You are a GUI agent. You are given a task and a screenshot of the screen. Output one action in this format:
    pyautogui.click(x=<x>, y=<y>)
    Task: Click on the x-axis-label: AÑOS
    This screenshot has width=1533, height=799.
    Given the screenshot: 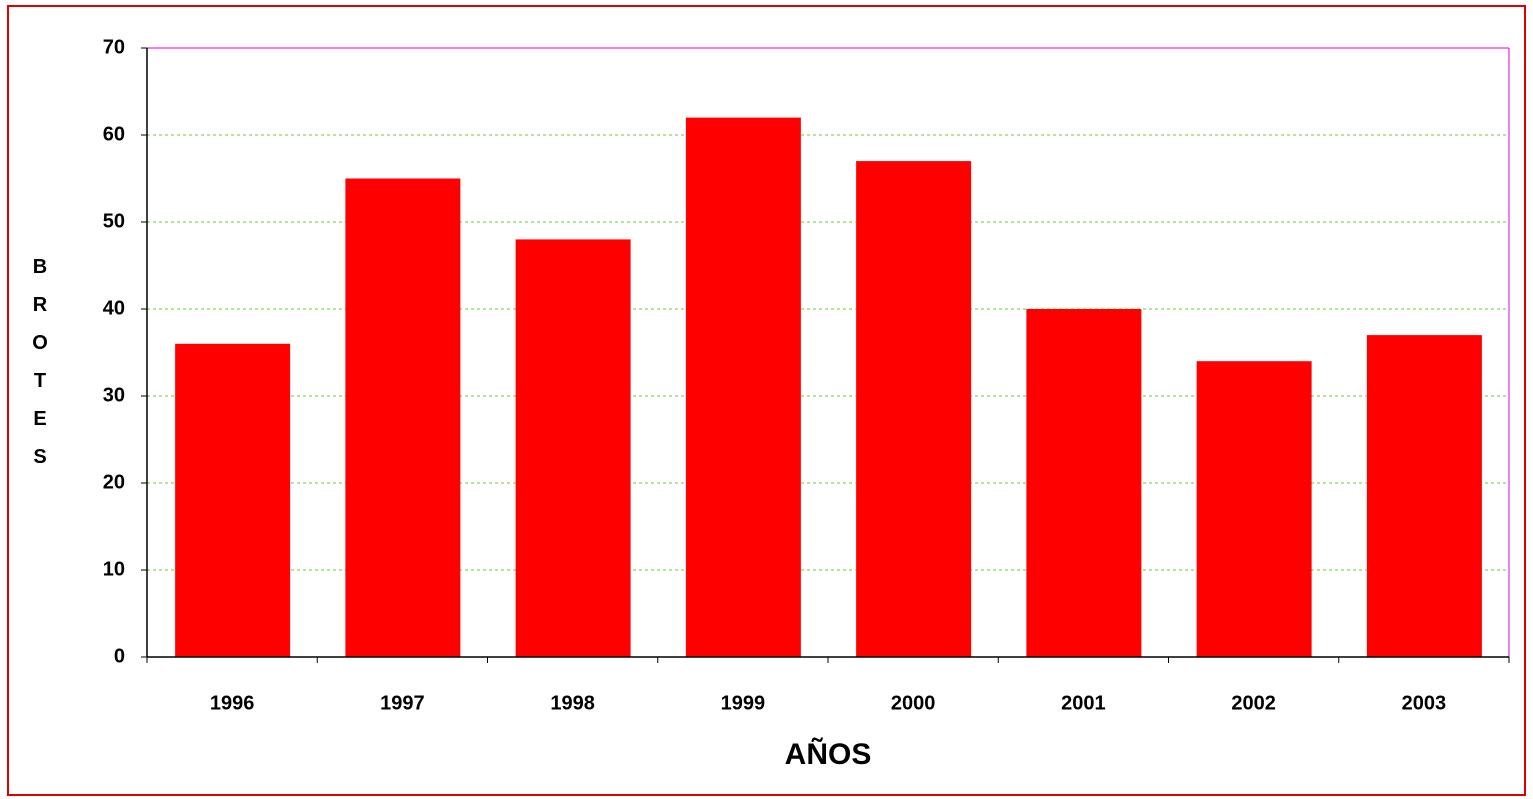 What is the action you would take?
    pyautogui.click(x=828, y=754)
    